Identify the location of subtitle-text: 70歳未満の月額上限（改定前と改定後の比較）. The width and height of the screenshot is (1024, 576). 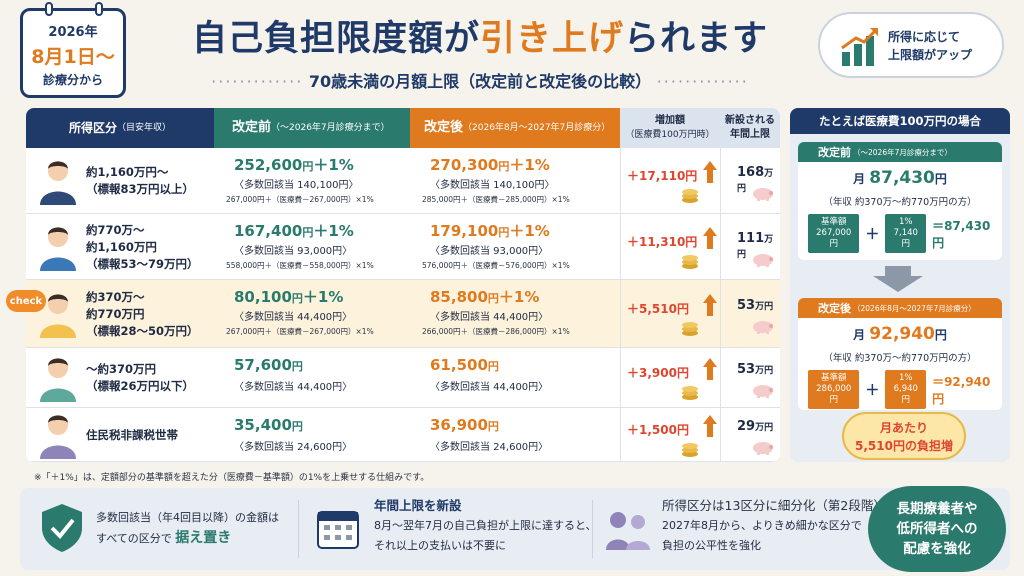
(480, 81).